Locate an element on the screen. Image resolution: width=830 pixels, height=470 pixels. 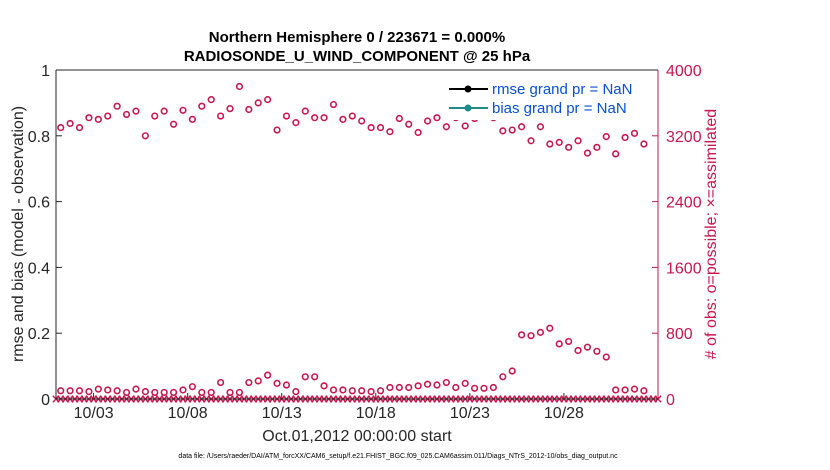
left-y-axis: 0 0.2 0.4 0.6 0.8 1 is located at coordinates (45, 236).